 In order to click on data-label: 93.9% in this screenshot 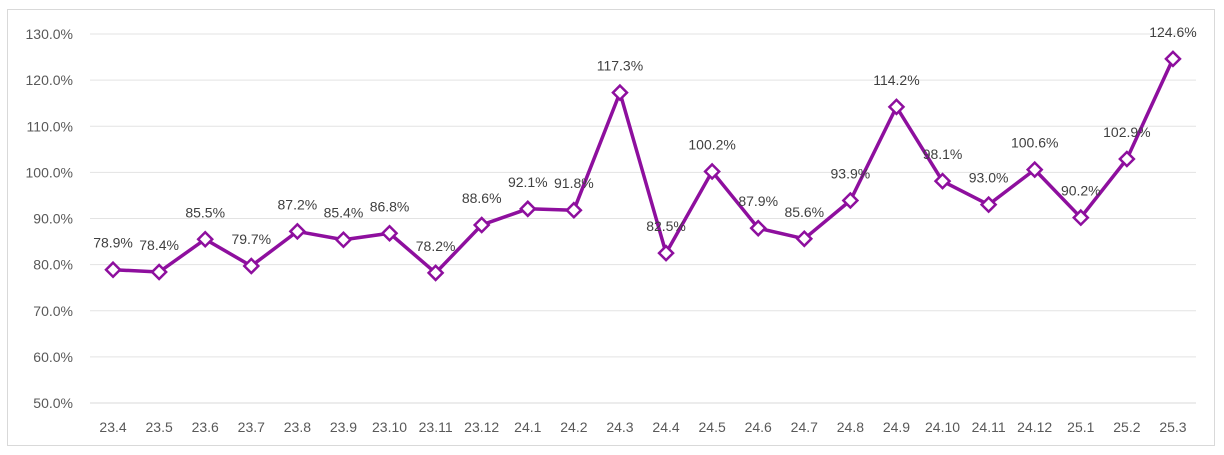, I will do `click(851, 174)`.